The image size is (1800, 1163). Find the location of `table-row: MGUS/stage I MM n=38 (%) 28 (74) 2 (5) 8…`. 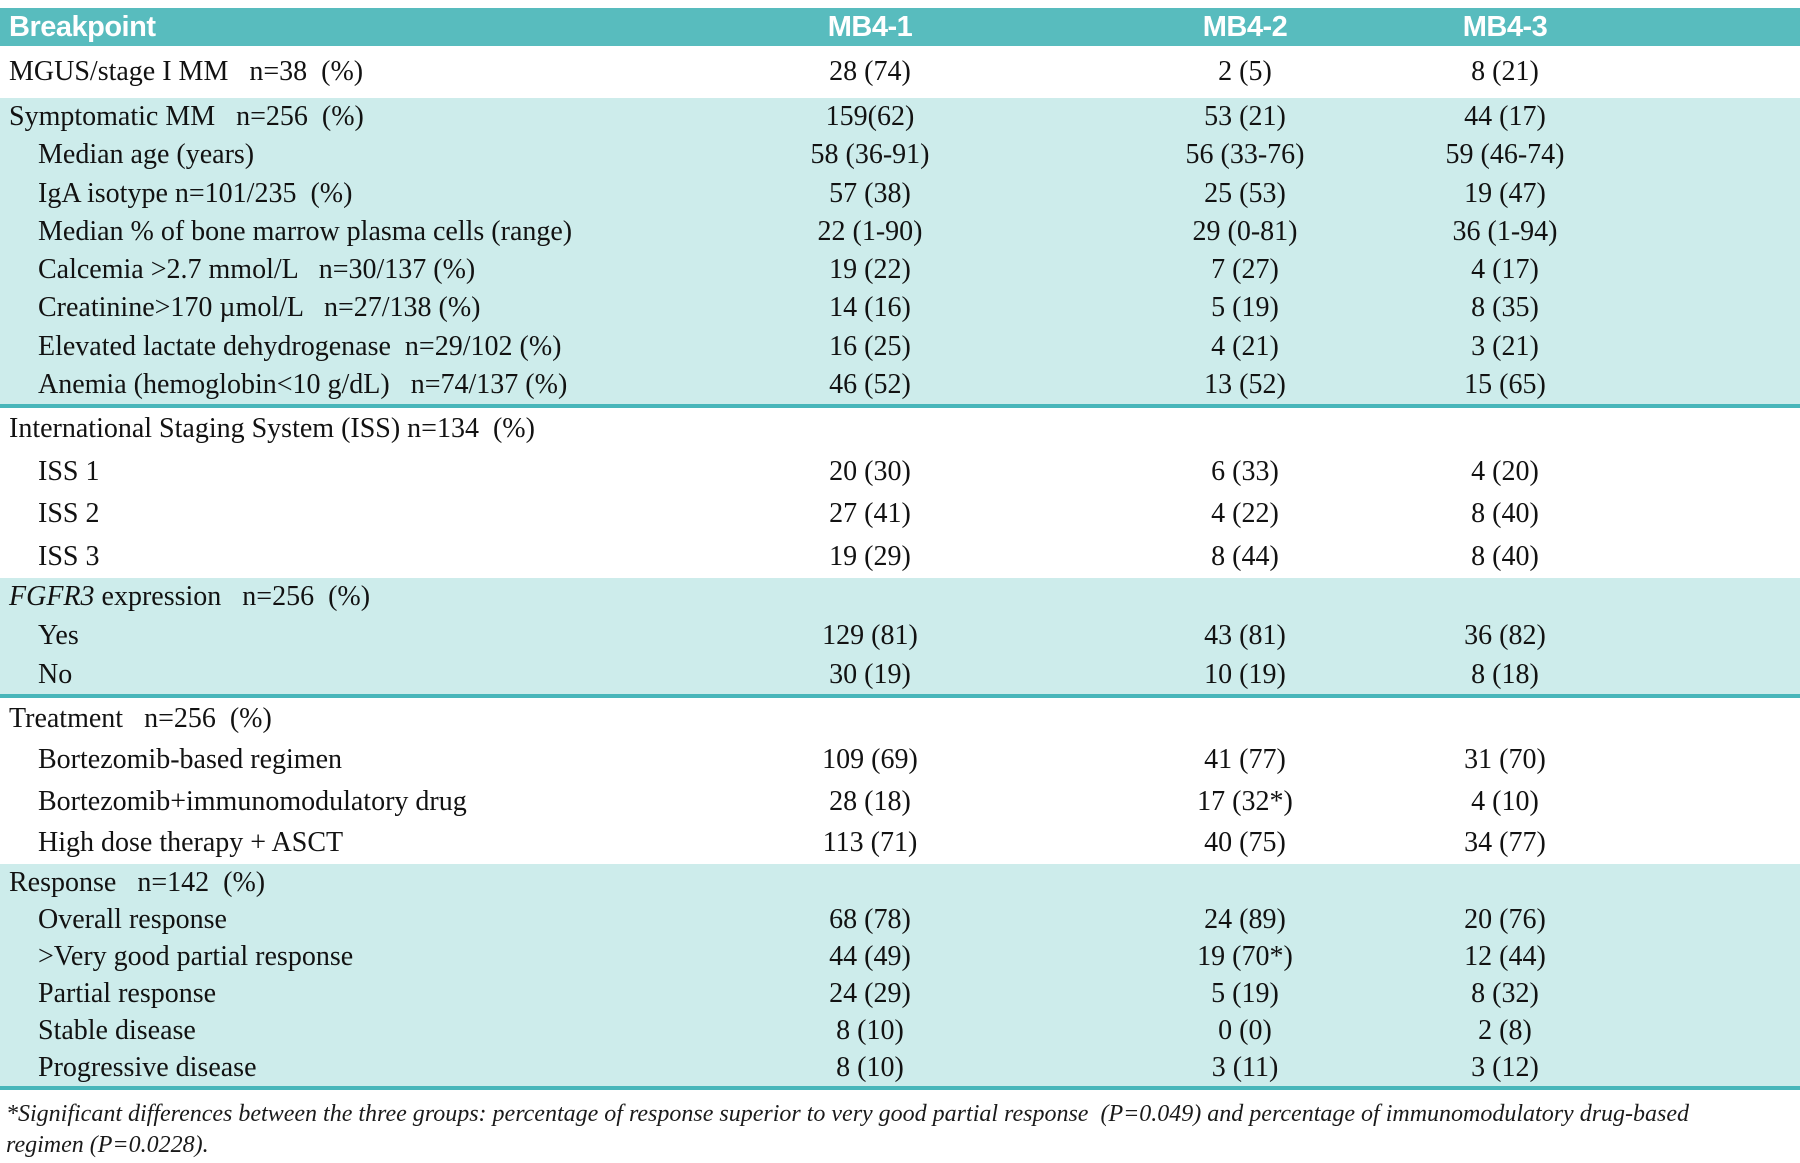

table-row: MGUS/stage I MM n=38 (%) 28 (74) 2 (5) 8… is located at coordinates (900, 72).